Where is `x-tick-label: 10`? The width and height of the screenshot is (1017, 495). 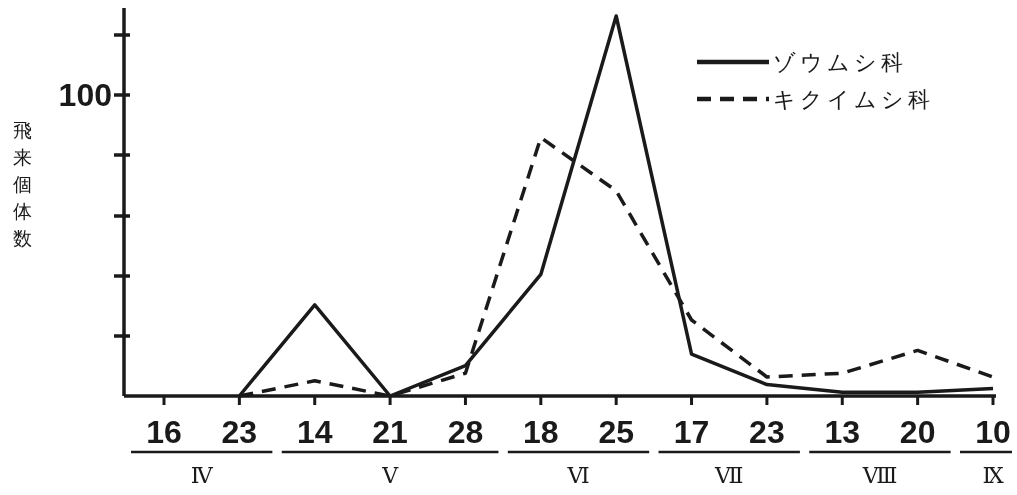
x-tick-label: 10 is located at coordinates (993, 432).